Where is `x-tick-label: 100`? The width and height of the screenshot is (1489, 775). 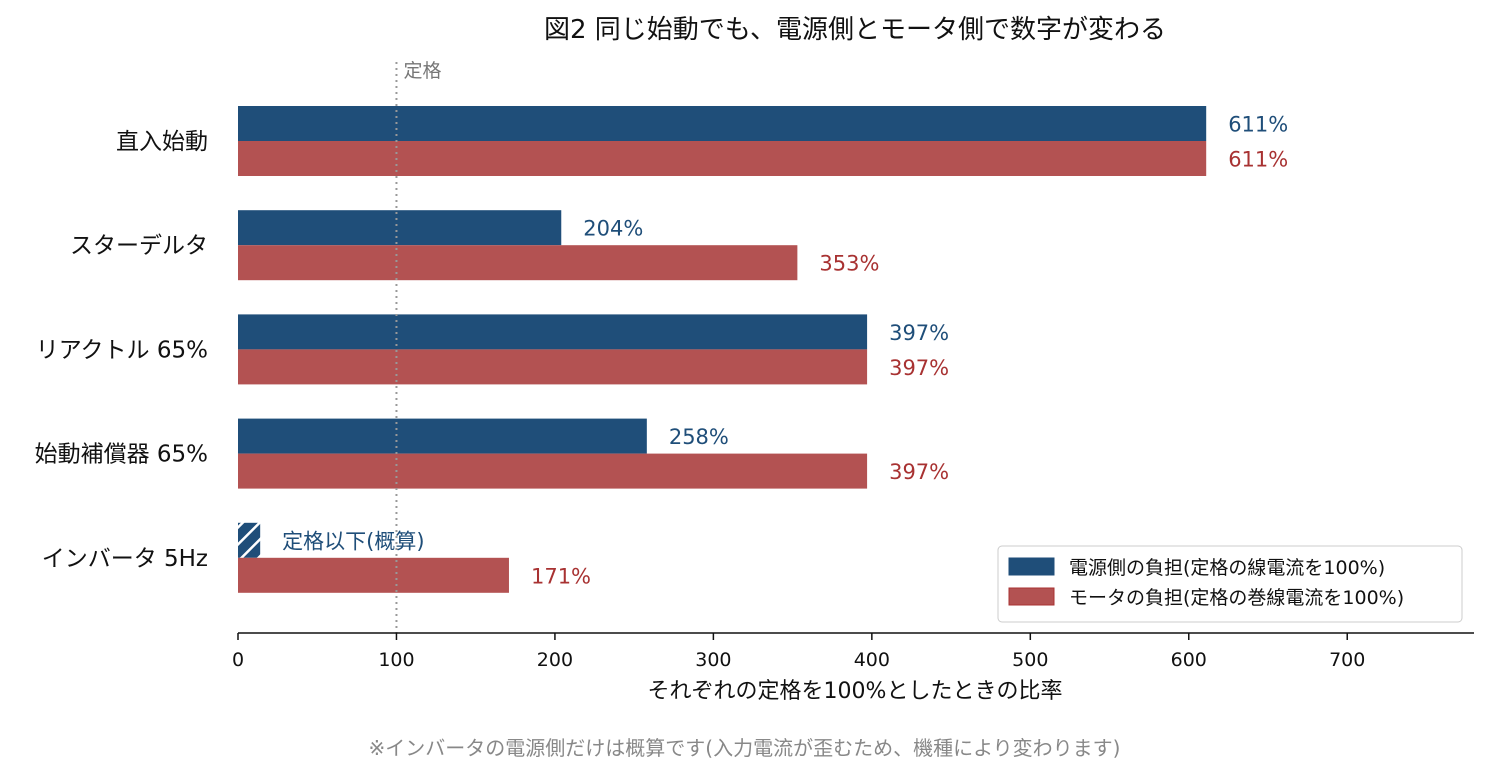
x-tick-label: 100 is located at coordinates (396, 660).